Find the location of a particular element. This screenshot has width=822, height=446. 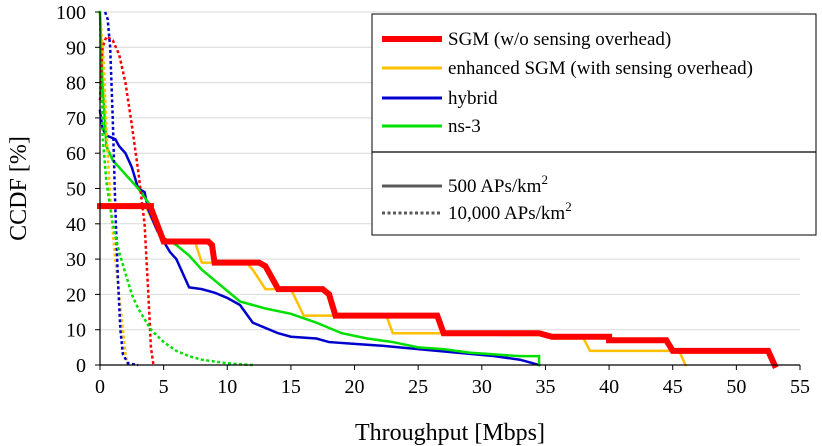

y-tick-label-50: 50 is located at coordinates (76, 190).